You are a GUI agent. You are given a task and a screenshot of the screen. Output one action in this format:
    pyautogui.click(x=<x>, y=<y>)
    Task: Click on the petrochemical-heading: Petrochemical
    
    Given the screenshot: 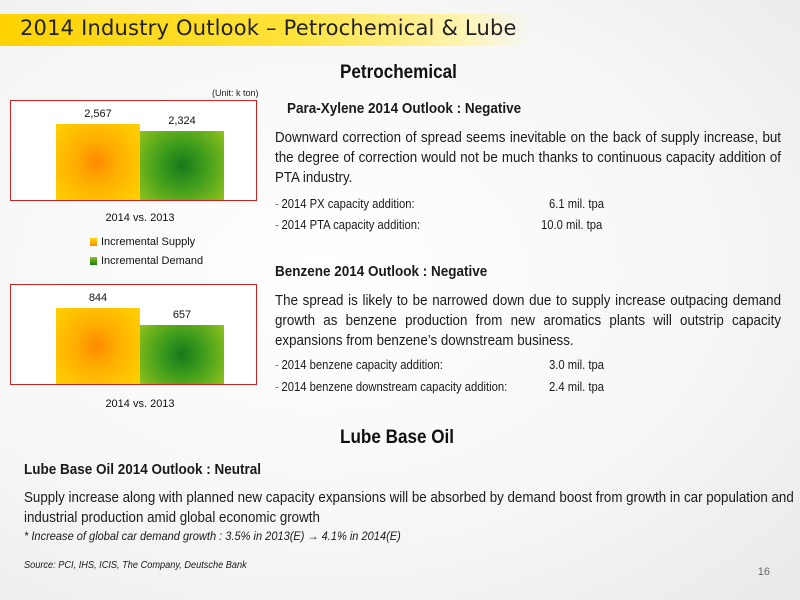 What is the action you would take?
    pyautogui.click(x=398, y=72)
    